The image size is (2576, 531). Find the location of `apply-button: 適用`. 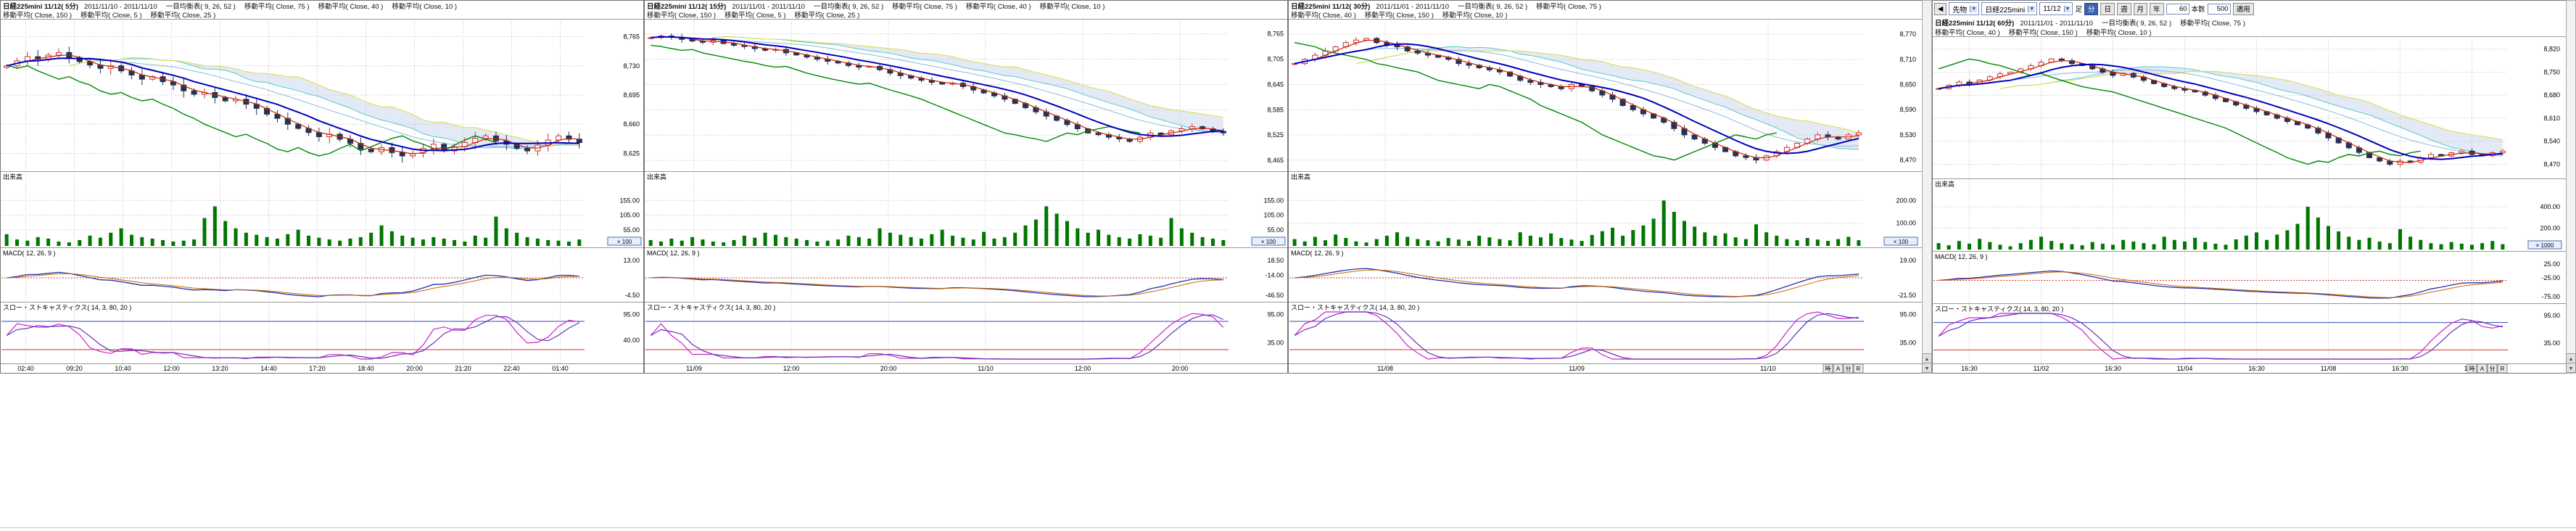

apply-button: 適用 is located at coordinates (2243, 8).